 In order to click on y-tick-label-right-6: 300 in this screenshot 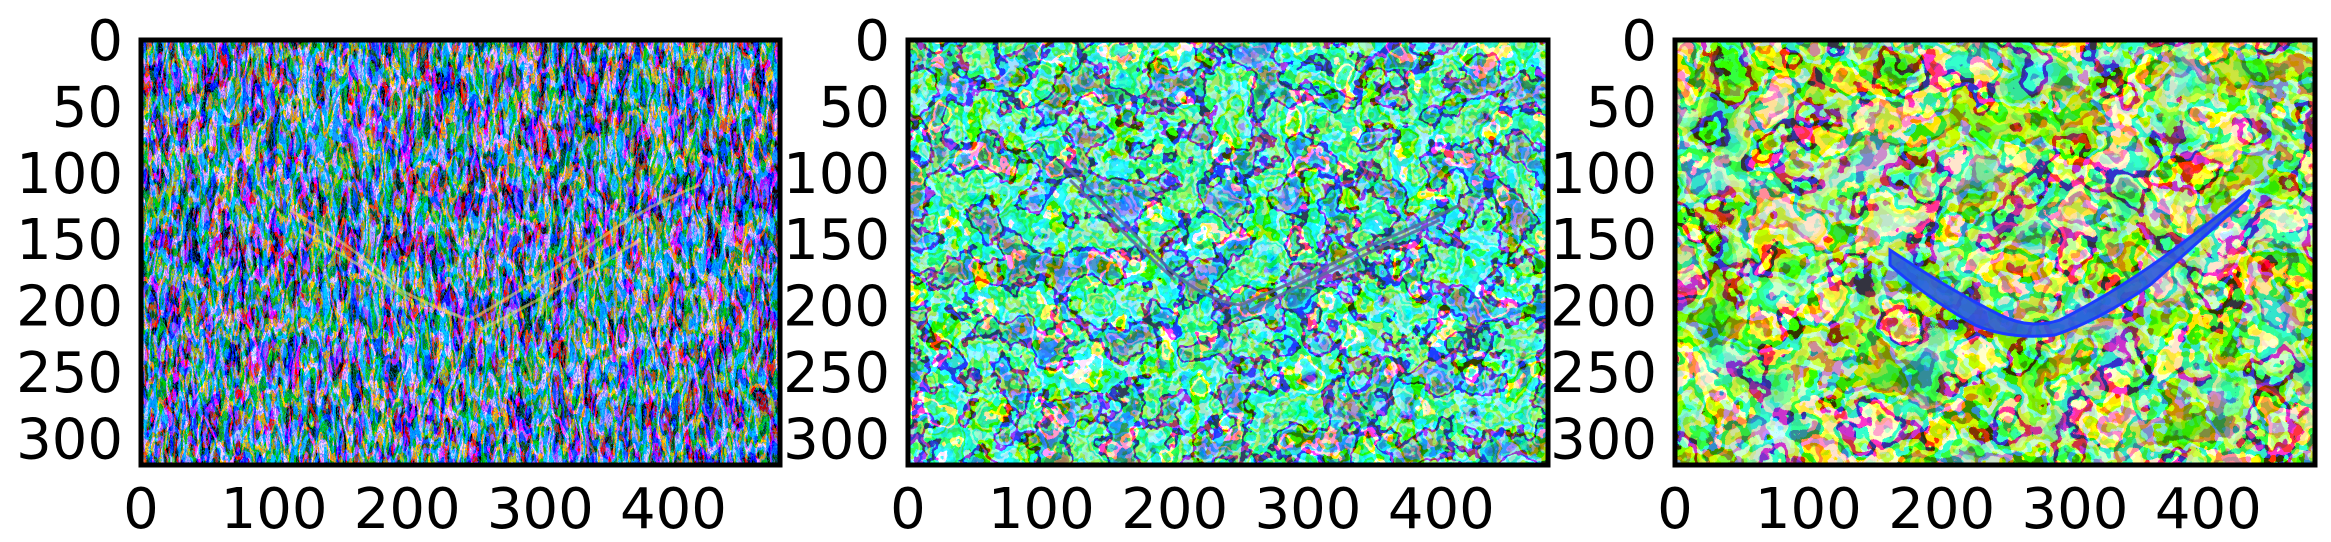, I will do `click(1603, 439)`.